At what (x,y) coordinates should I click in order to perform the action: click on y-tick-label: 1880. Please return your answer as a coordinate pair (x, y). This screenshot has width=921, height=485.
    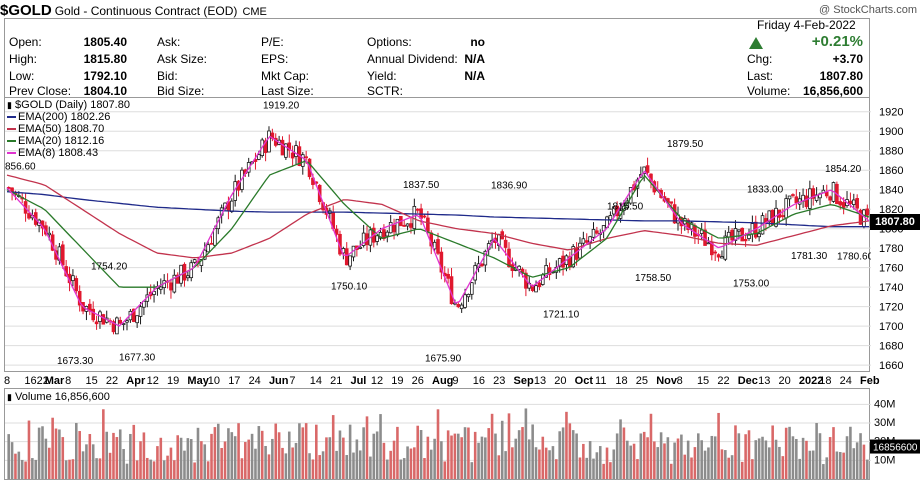
    Looking at the image, I should click on (891, 152).